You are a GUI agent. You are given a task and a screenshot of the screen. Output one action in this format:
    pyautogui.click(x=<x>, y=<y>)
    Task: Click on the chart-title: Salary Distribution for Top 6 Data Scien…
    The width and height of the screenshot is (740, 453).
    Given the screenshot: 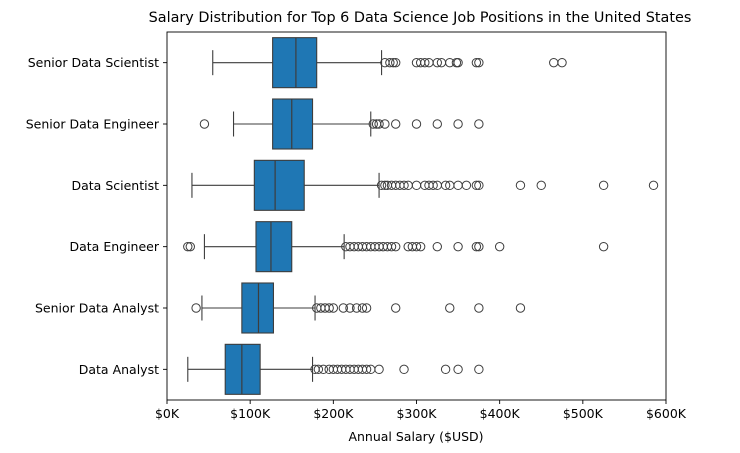 What is the action you would take?
    pyautogui.click(x=420, y=18)
    